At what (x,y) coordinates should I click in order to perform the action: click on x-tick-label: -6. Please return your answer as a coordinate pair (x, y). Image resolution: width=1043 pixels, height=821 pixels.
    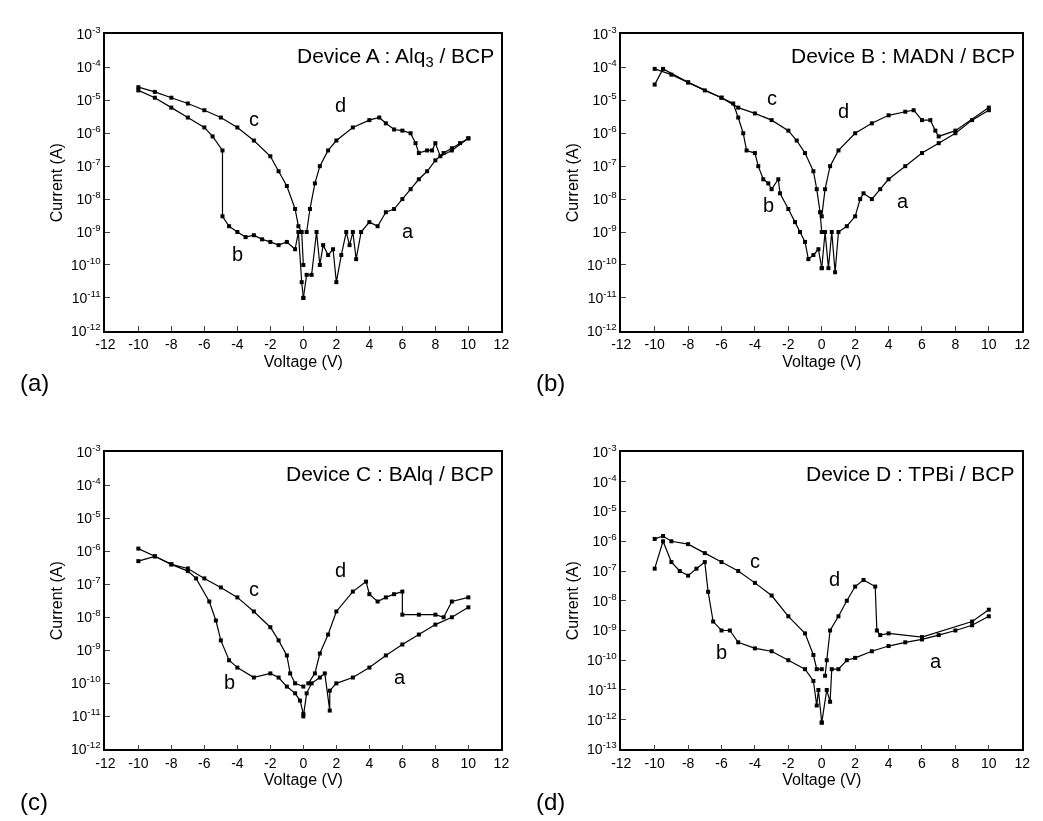
    Looking at the image, I should click on (721, 762).